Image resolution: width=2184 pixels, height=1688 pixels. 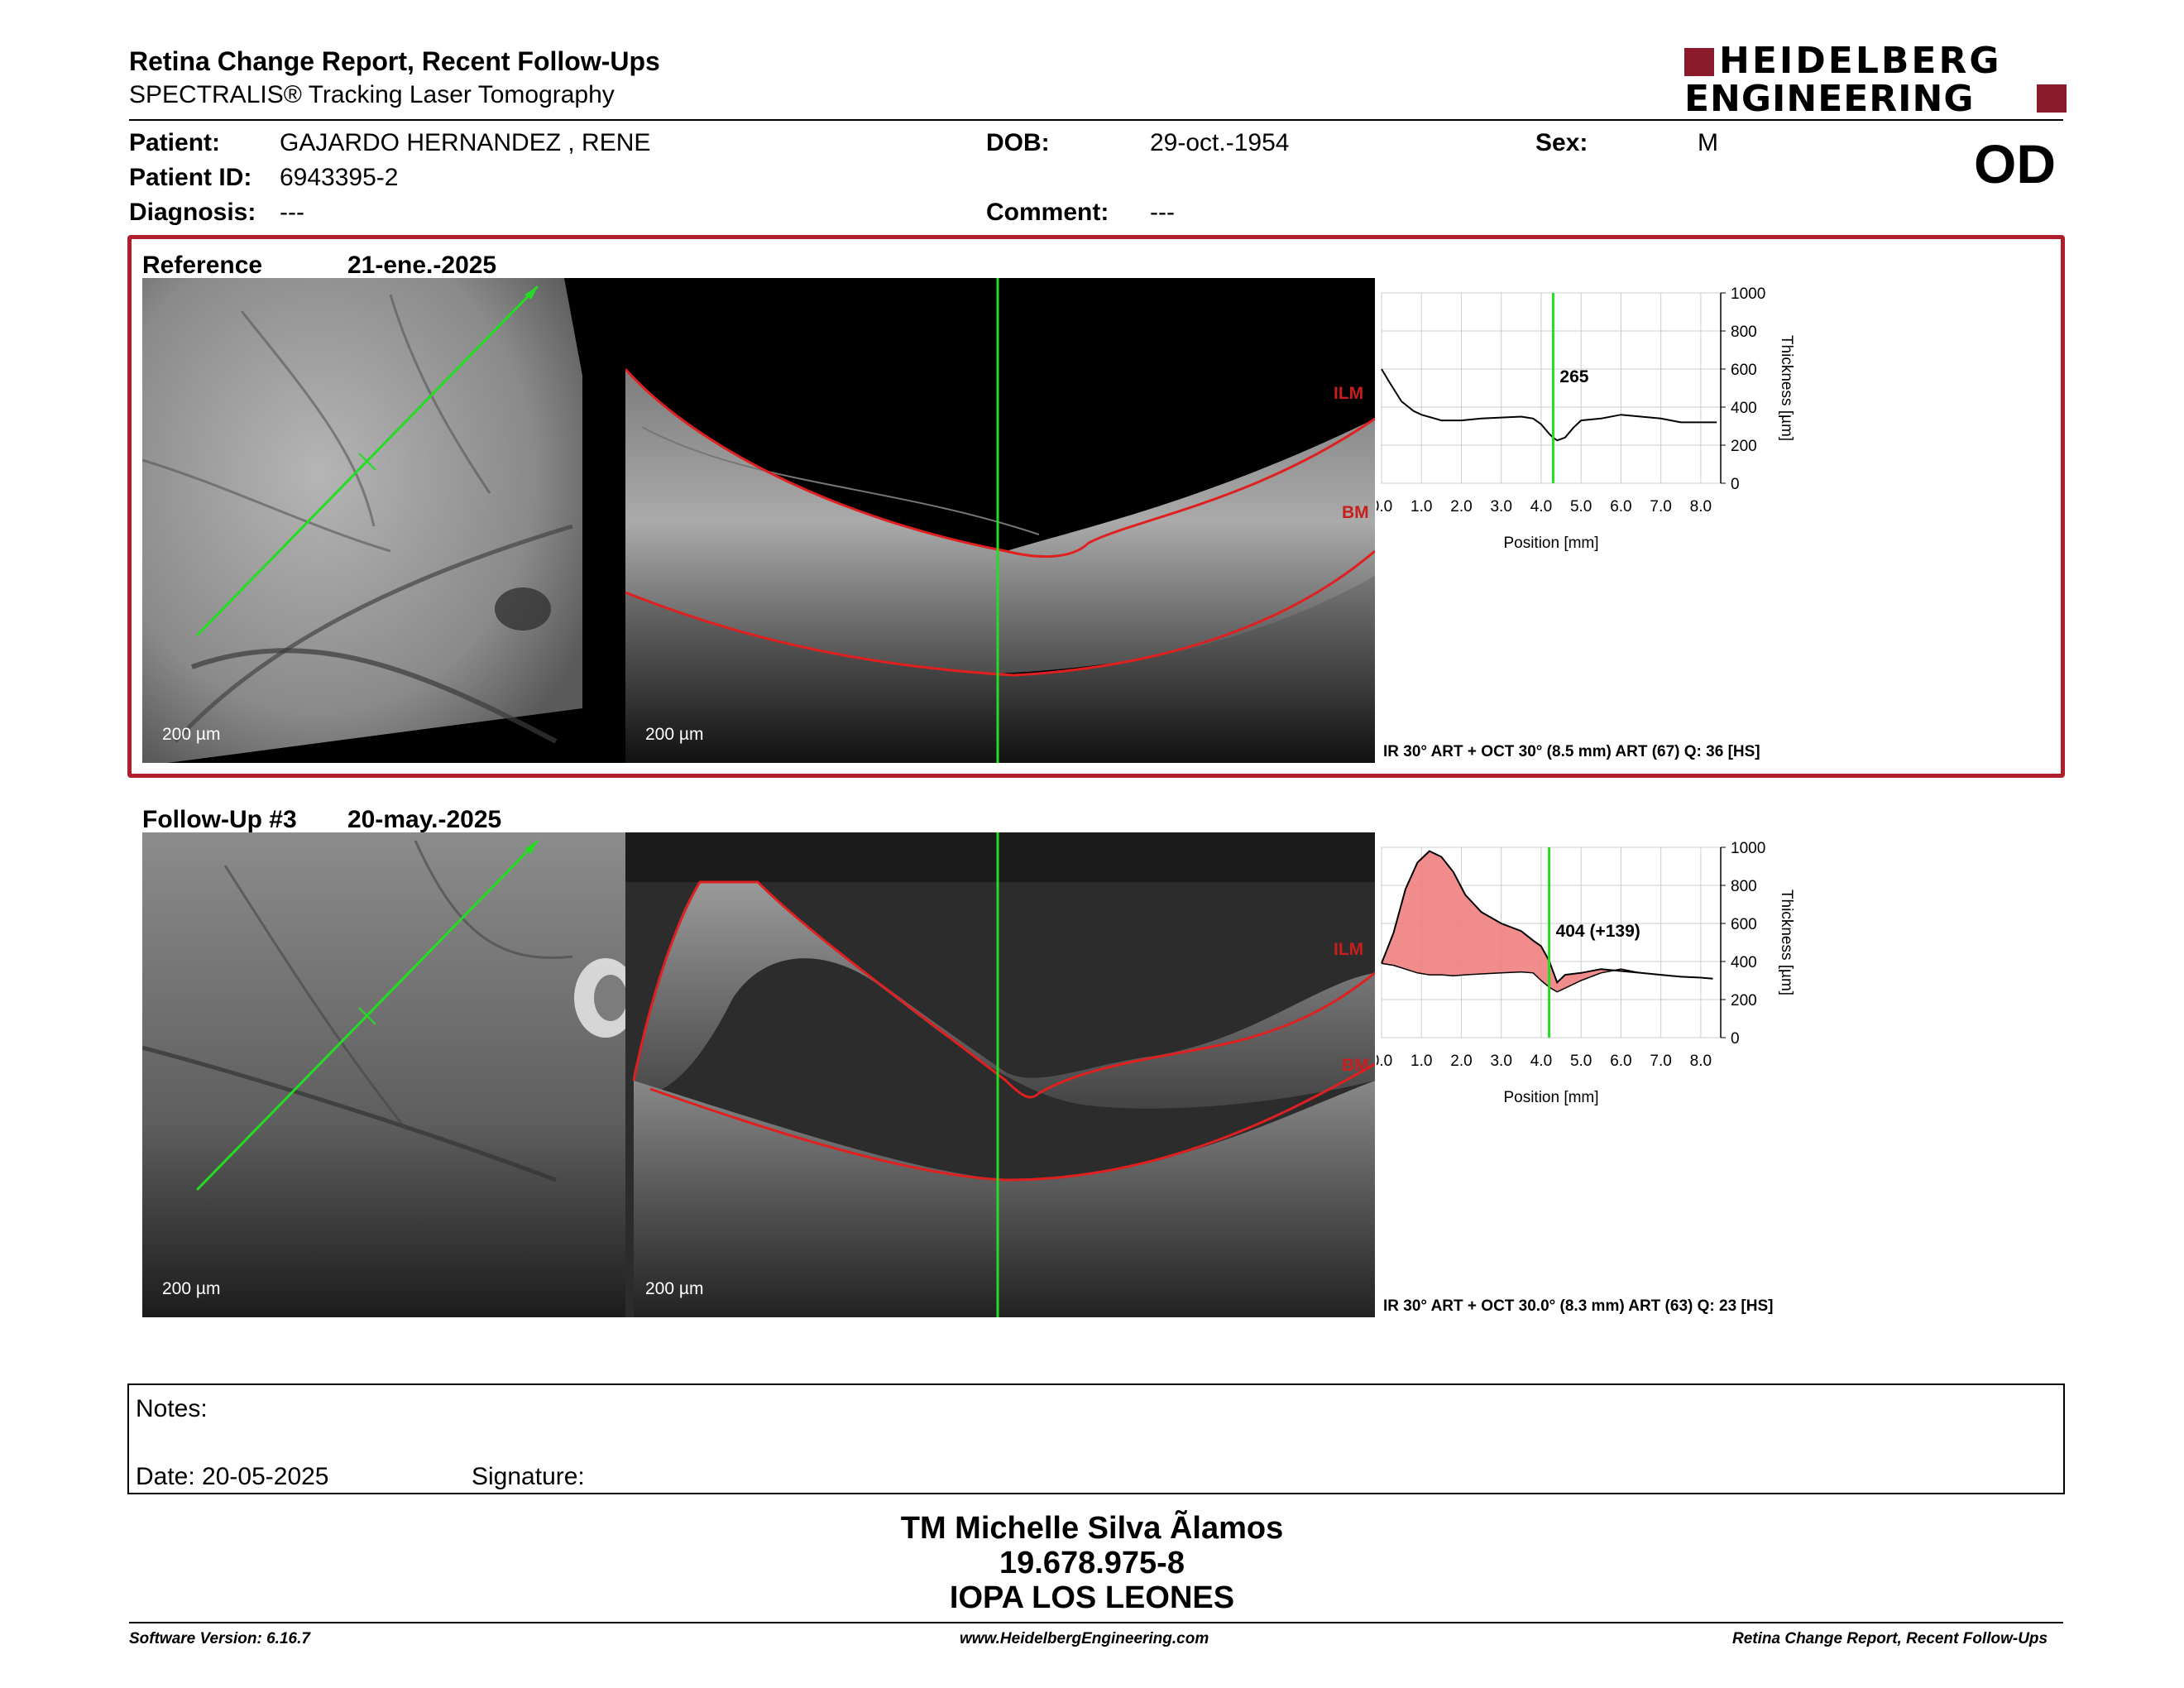 I want to click on reference-chart-xtick-label: 1.0, so click(x=1421, y=507).